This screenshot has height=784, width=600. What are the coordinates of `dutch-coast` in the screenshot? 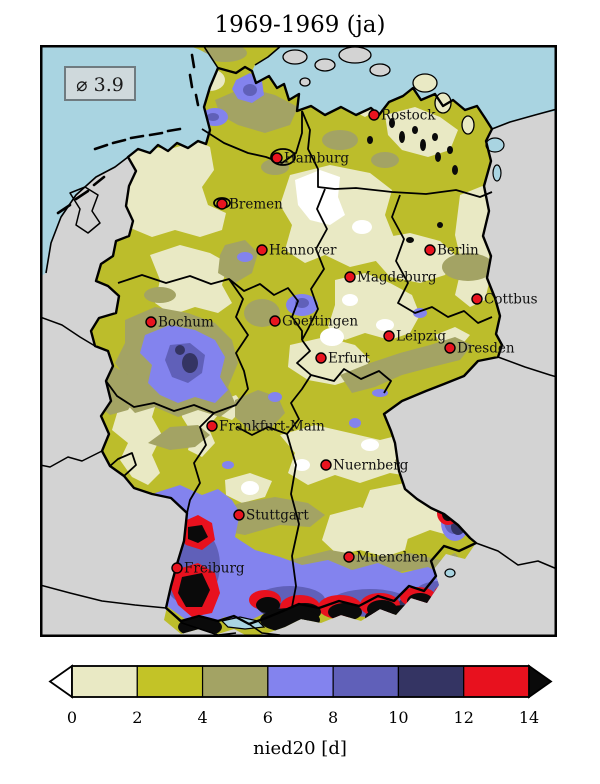 It's located at (87, 215).